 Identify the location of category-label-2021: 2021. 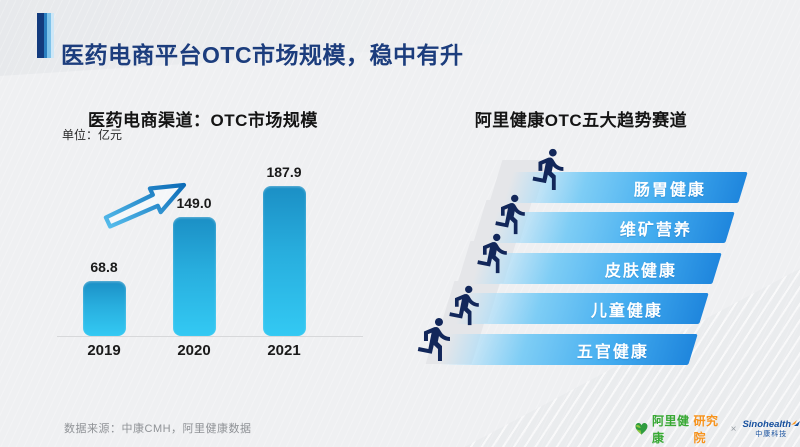
(284, 350).